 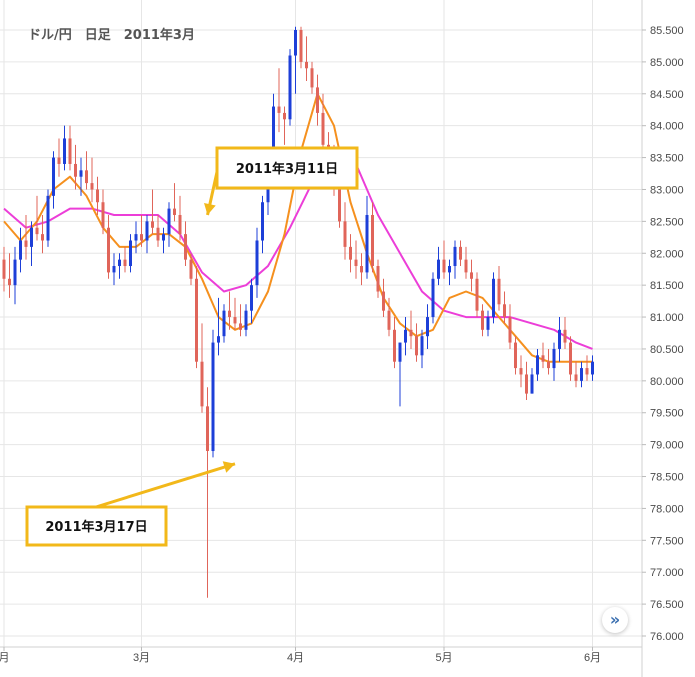 What do you see at coordinates (592, 658) in the screenshot?
I see `x-tick-label: 6月` at bounding box center [592, 658].